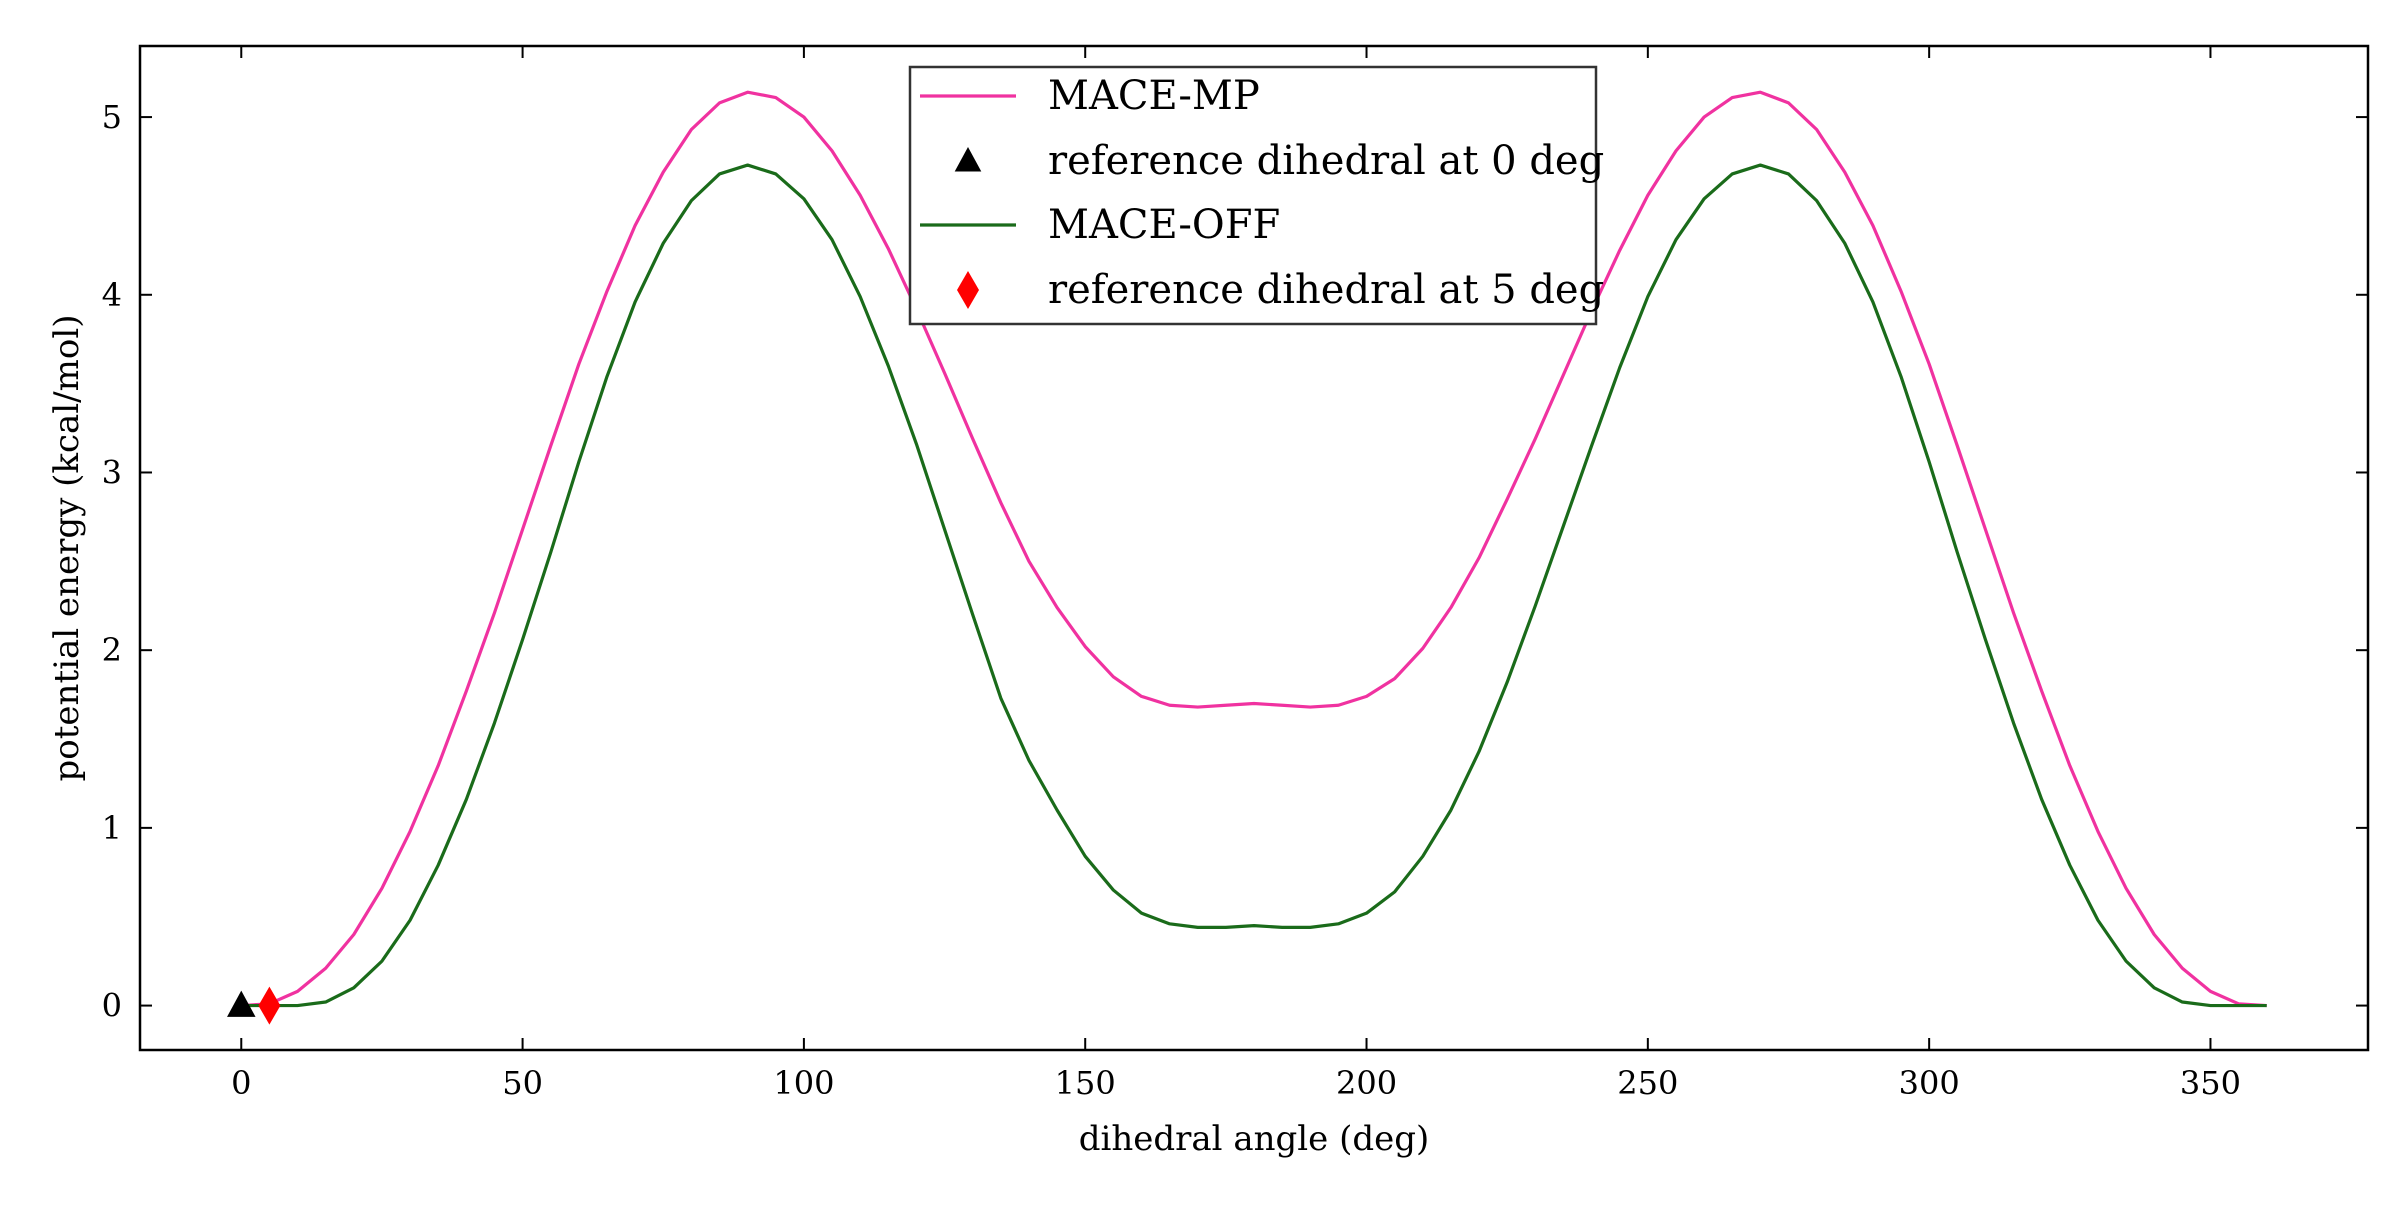 This screenshot has width=2400, height=1205. What do you see at coordinates (1929, 1083) in the screenshot?
I see `x-tick-label: 300` at bounding box center [1929, 1083].